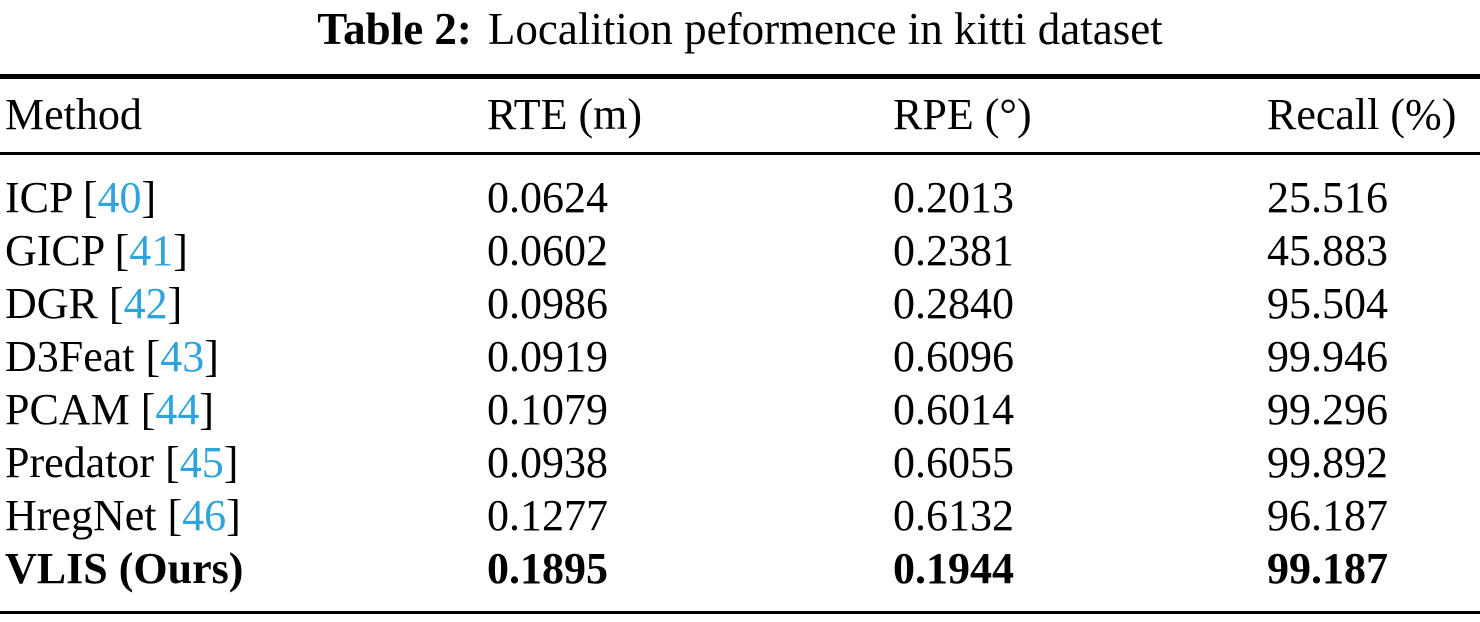 The image size is (1480, 622). I want to click on rpe-value: 0.2840, so click(953, 303).